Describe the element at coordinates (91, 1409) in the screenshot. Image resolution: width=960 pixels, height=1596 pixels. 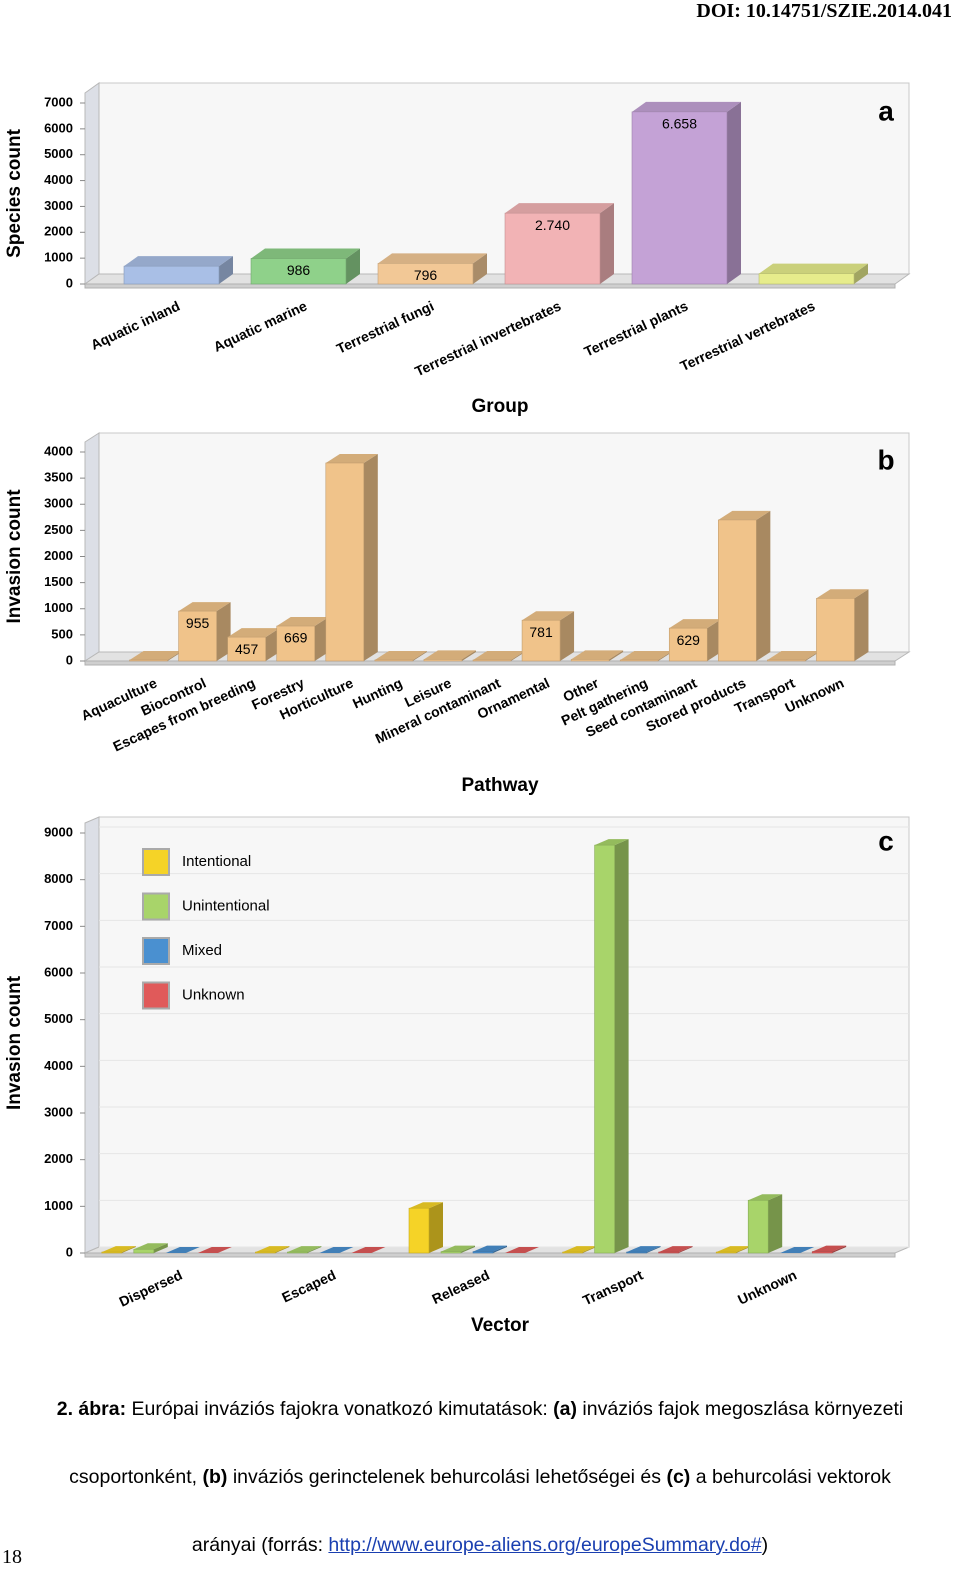
I see `caption-bold: 2. ábra:` at that location.